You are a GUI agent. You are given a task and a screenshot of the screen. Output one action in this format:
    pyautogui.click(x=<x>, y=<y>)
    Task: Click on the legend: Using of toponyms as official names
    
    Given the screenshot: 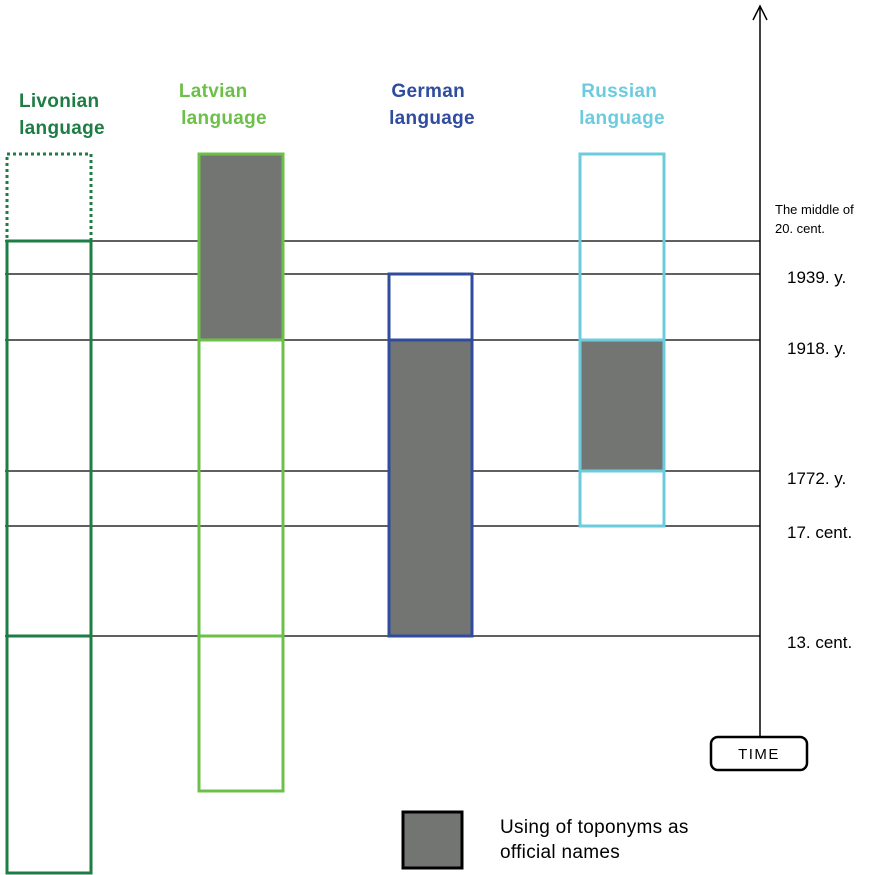 What is the action you would take?
    pyautogui.click(x=547, y=840)
    